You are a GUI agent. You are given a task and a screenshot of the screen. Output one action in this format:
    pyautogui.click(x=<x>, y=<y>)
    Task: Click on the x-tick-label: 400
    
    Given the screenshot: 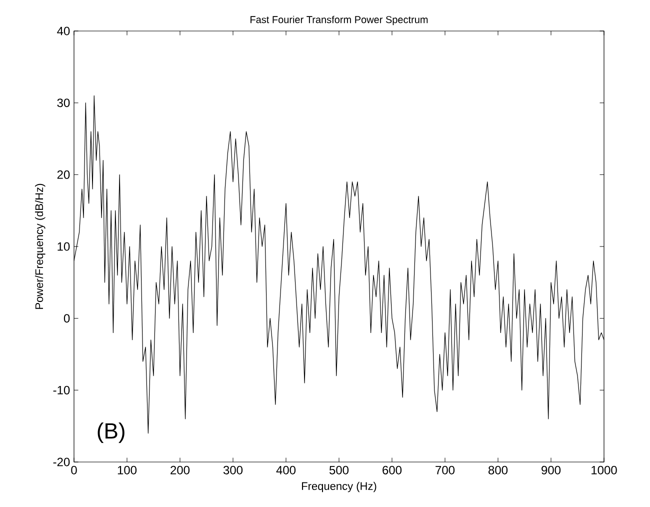 What is the action you would take?
    pyautogui.click(x=286, y=470)
    